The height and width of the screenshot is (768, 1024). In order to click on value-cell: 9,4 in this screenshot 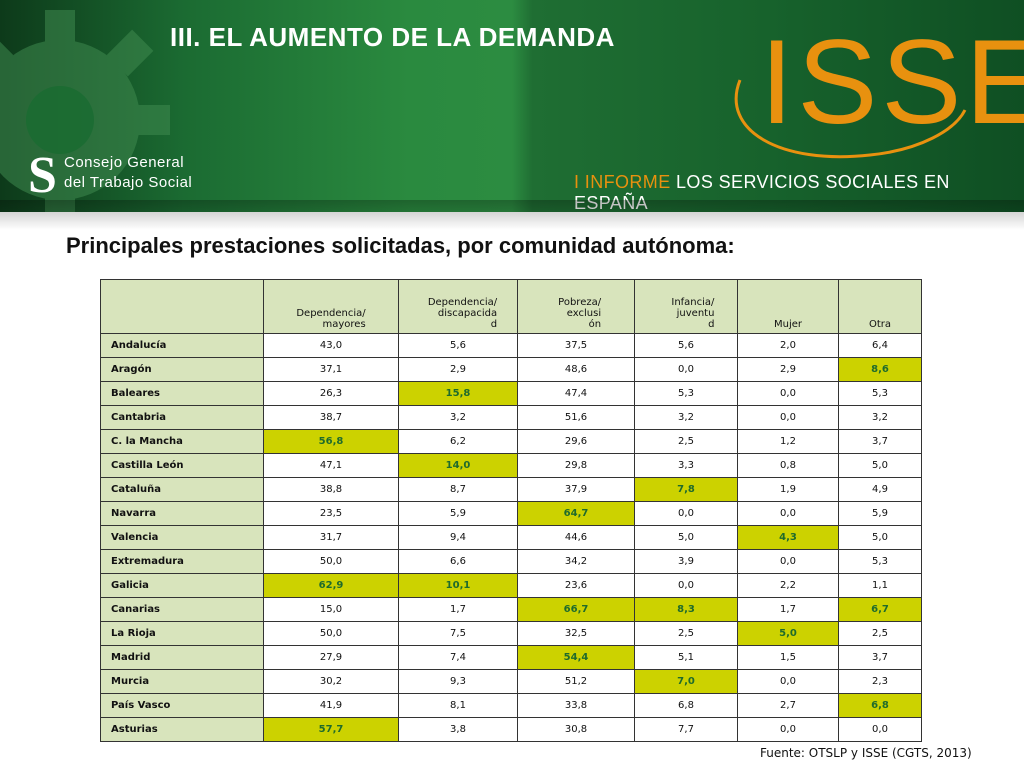, I will do `click(458, 537)`.